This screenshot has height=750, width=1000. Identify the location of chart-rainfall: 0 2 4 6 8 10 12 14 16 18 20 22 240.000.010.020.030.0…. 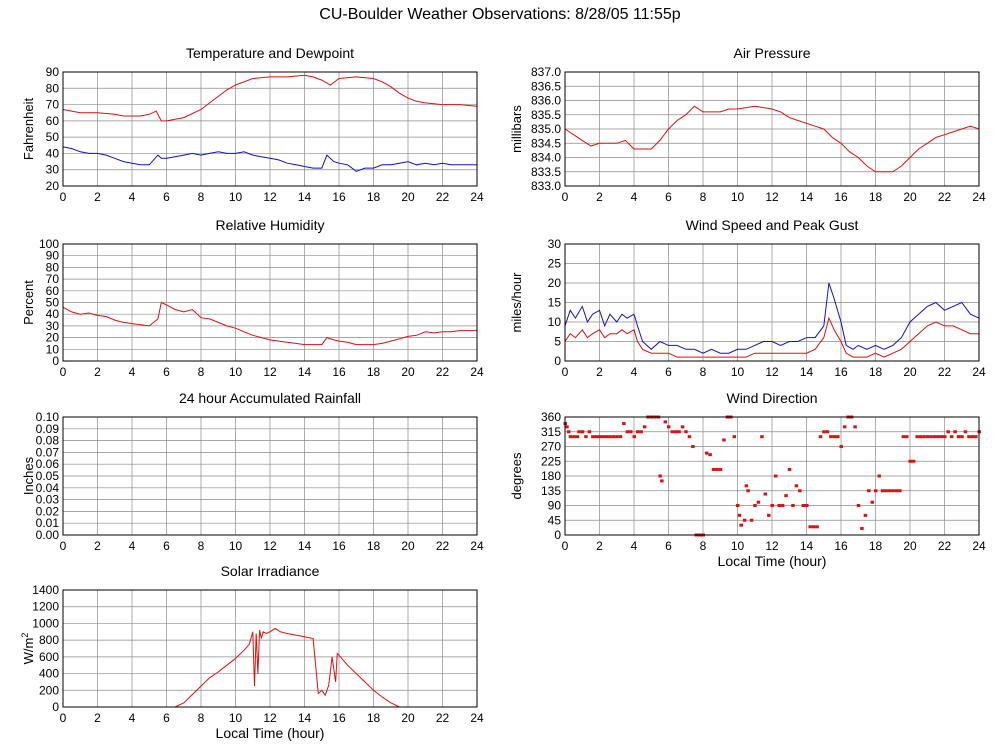
(252, 471).